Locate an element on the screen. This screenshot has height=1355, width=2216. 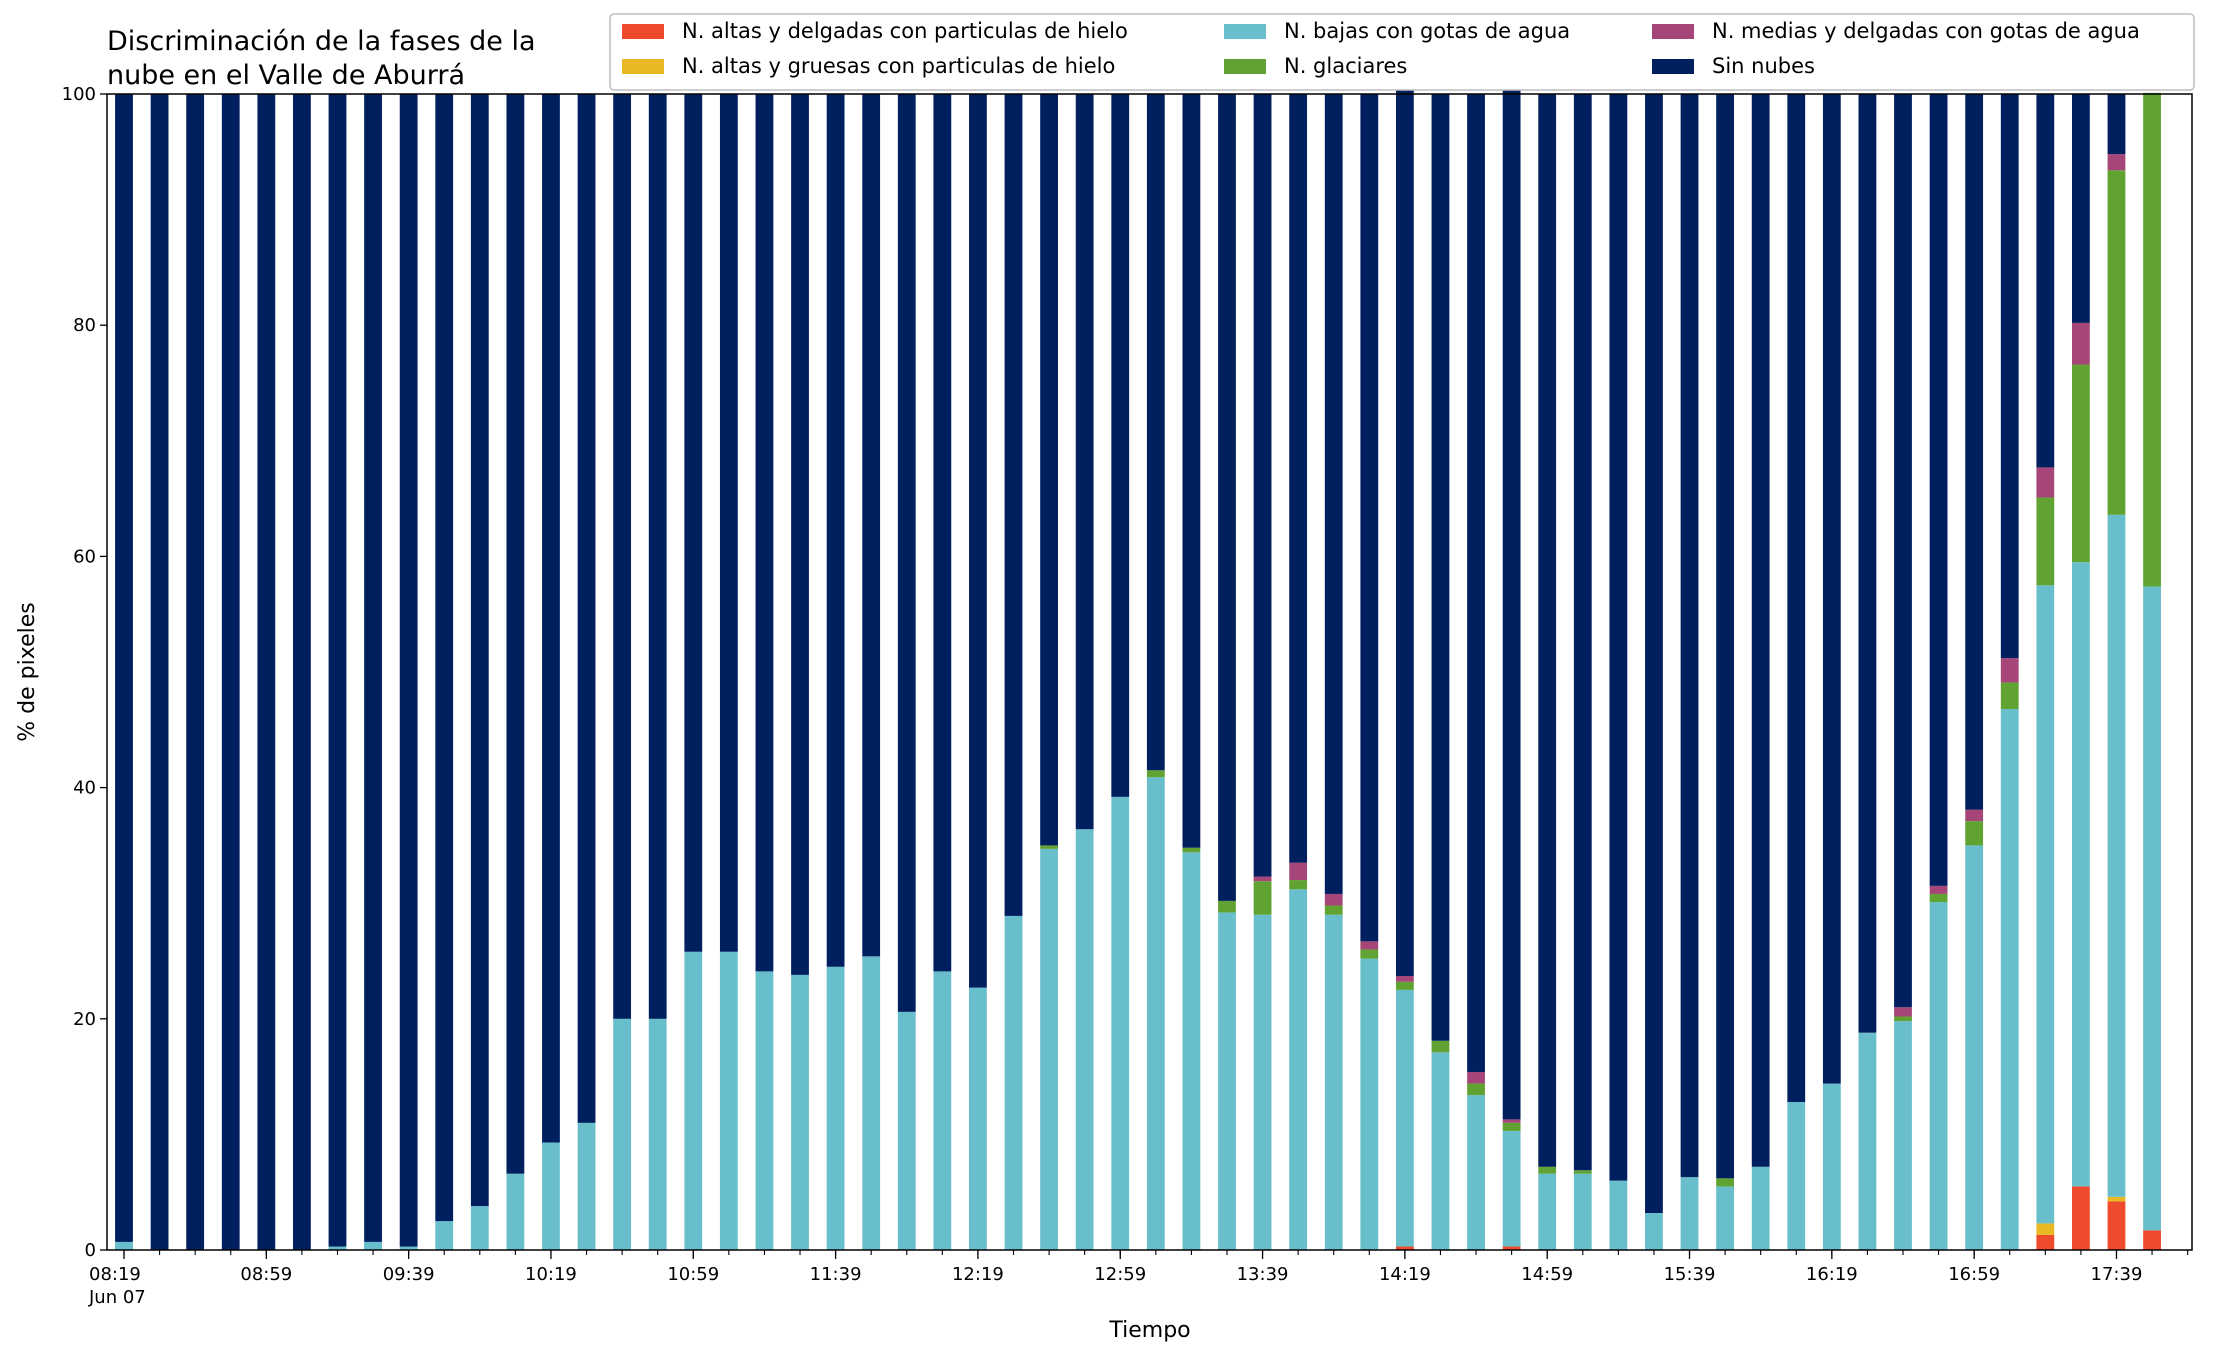
x-tick-label-2: 09:39 is located at coordinates (409, 1274).